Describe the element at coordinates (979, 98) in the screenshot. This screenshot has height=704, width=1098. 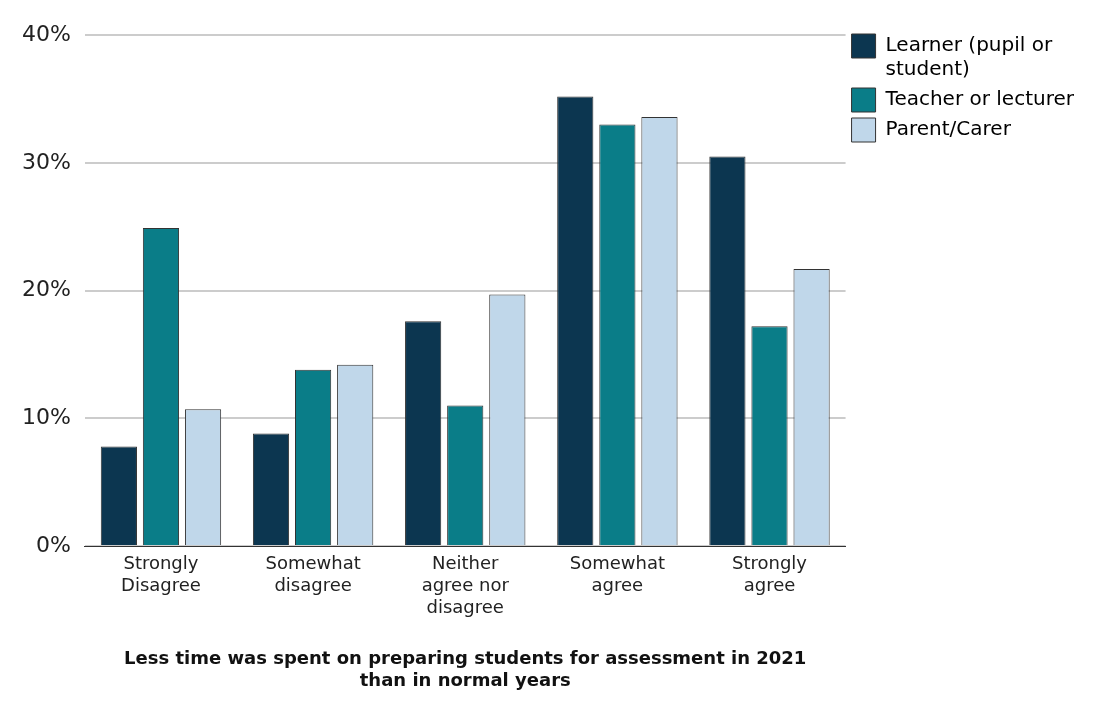
I see `legend-label: Teacher or lecturer` at that location.